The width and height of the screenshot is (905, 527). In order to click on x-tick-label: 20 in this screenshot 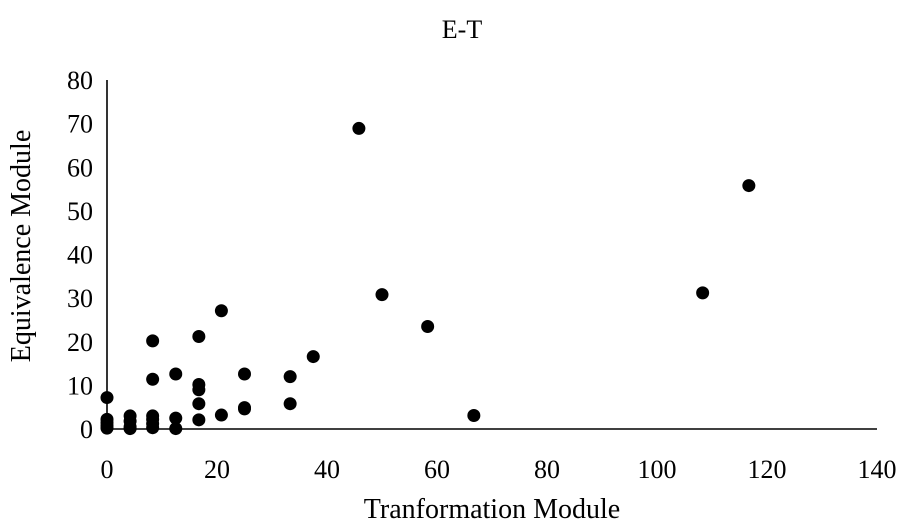, I will do `click(217, 469)`.